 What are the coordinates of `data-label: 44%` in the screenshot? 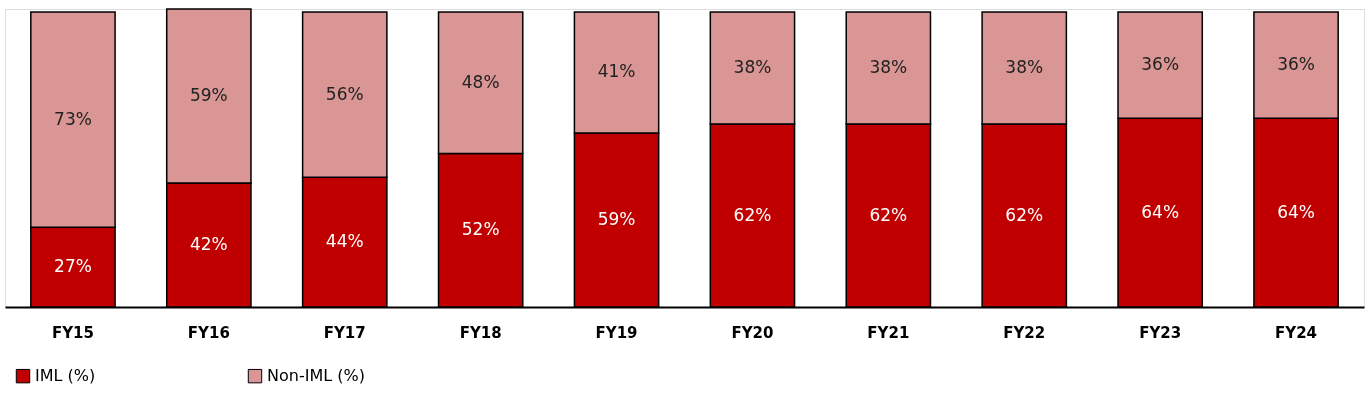 It's located at (344, 241).